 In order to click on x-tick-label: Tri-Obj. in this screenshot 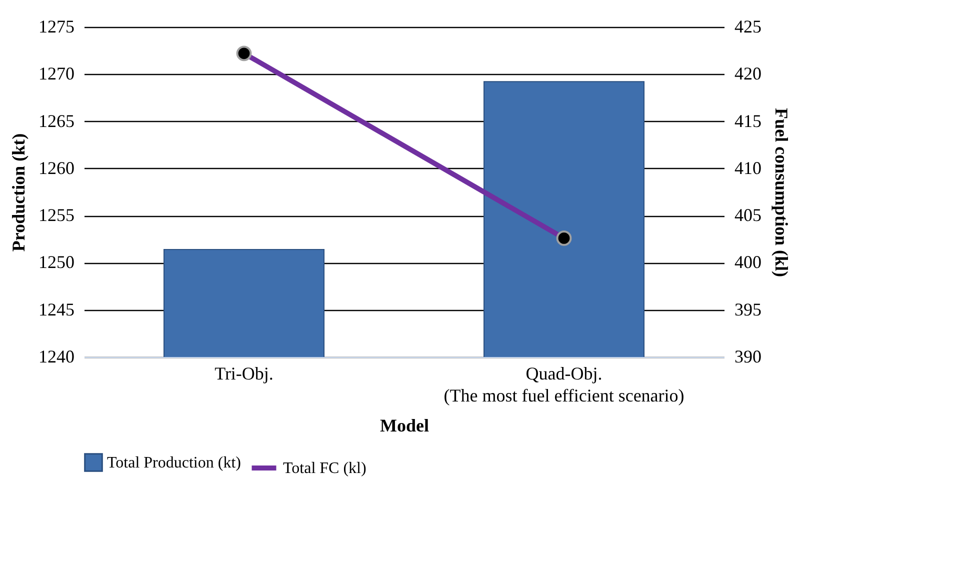, I will do `click(244, 374)`.